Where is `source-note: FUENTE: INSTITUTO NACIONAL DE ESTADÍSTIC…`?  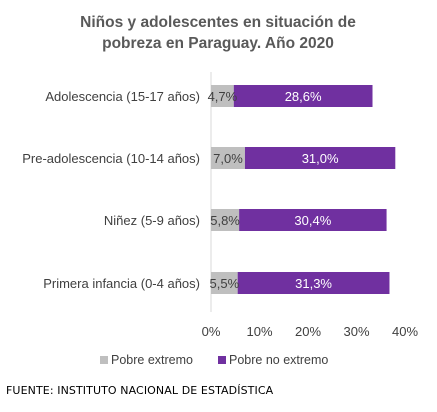
source-note: FUENTE: INSTITUTO NACIONAL DE ESTADÍSTIC… is located at coordinates (140, 390).